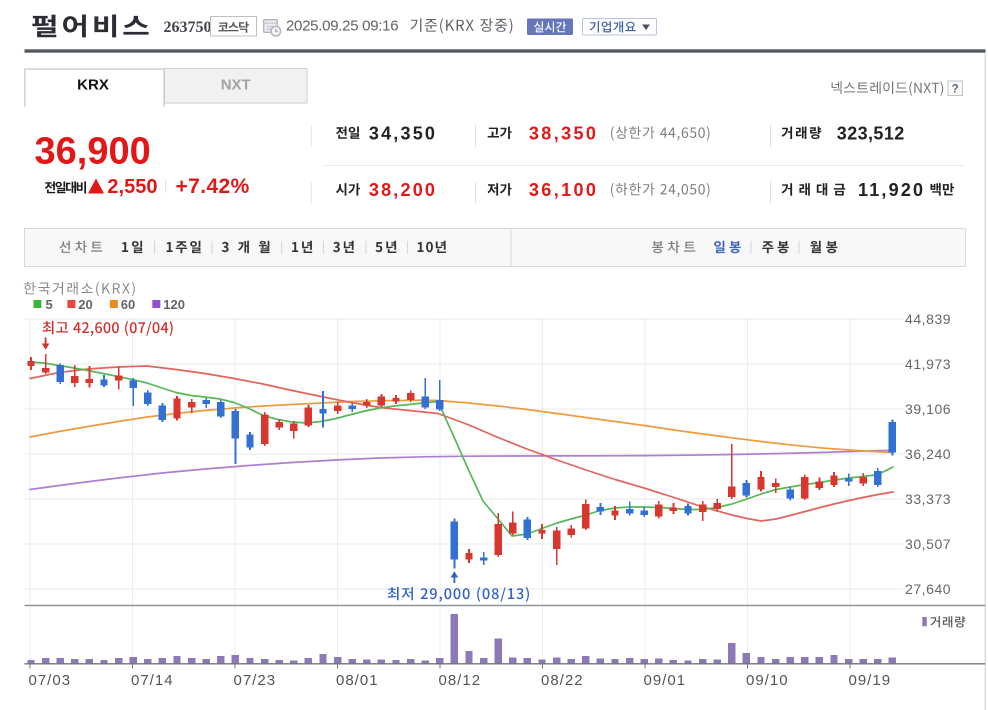 This screenshot has width=988, height=710. Describe the element at coordinates (403, 190) in the screenshot. I see `svg-text: 38,200` at that location.